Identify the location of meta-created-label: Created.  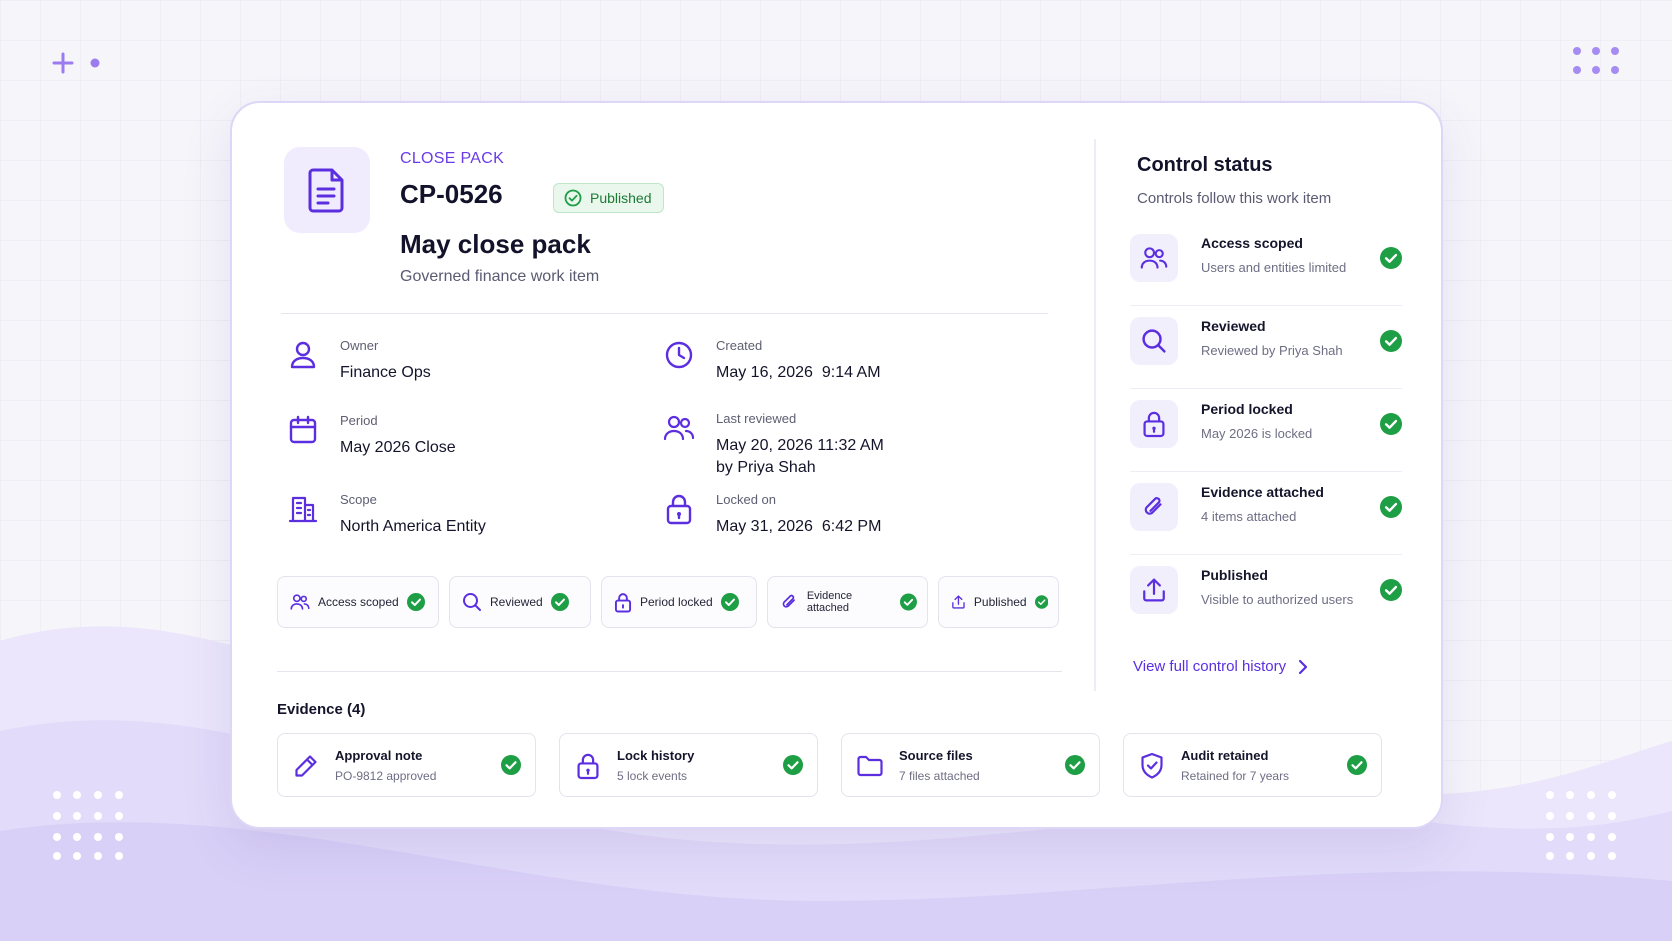
(739, 345).